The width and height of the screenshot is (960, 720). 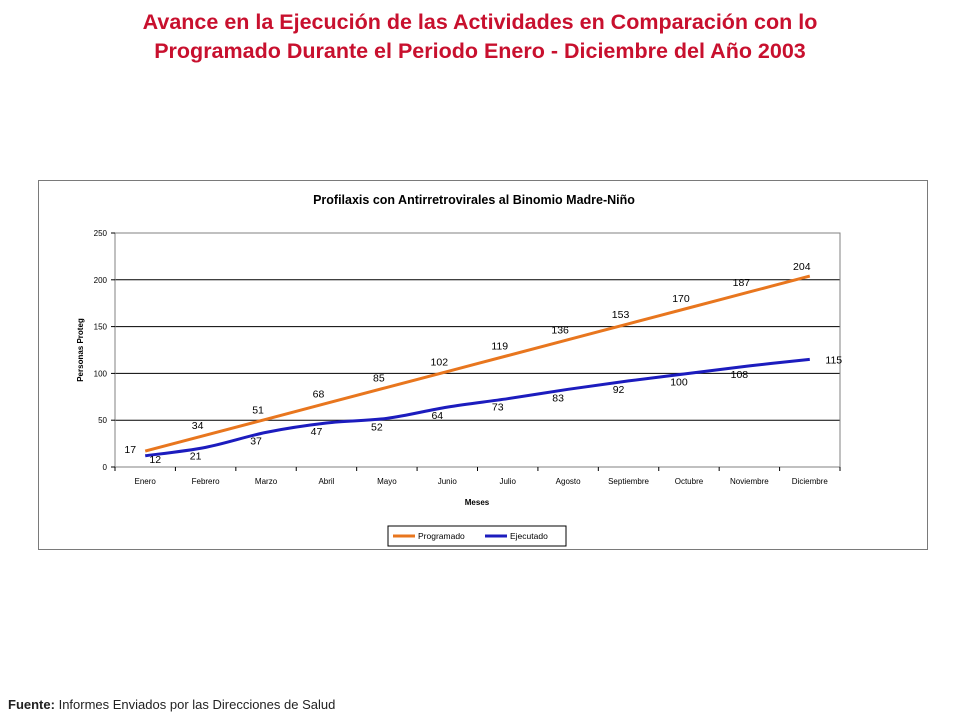 I want to click on x-tick-label: Marzo, so click(x=266, y=481).